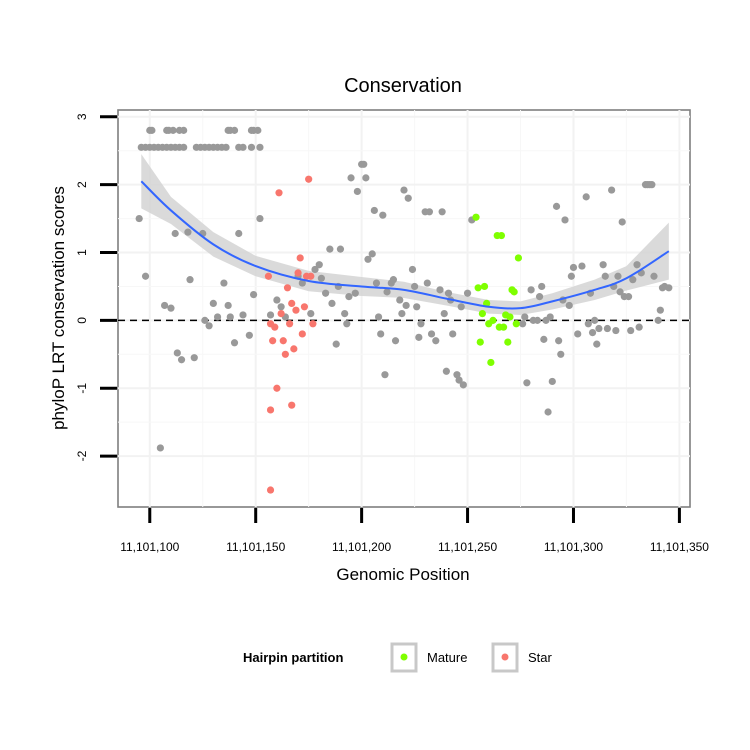 This screenshot has width=750, height=750. What do you see at coordinates (82, 184) in the screenshot?
I see `y-tick-label: 2` at bounding box center [82, 184].